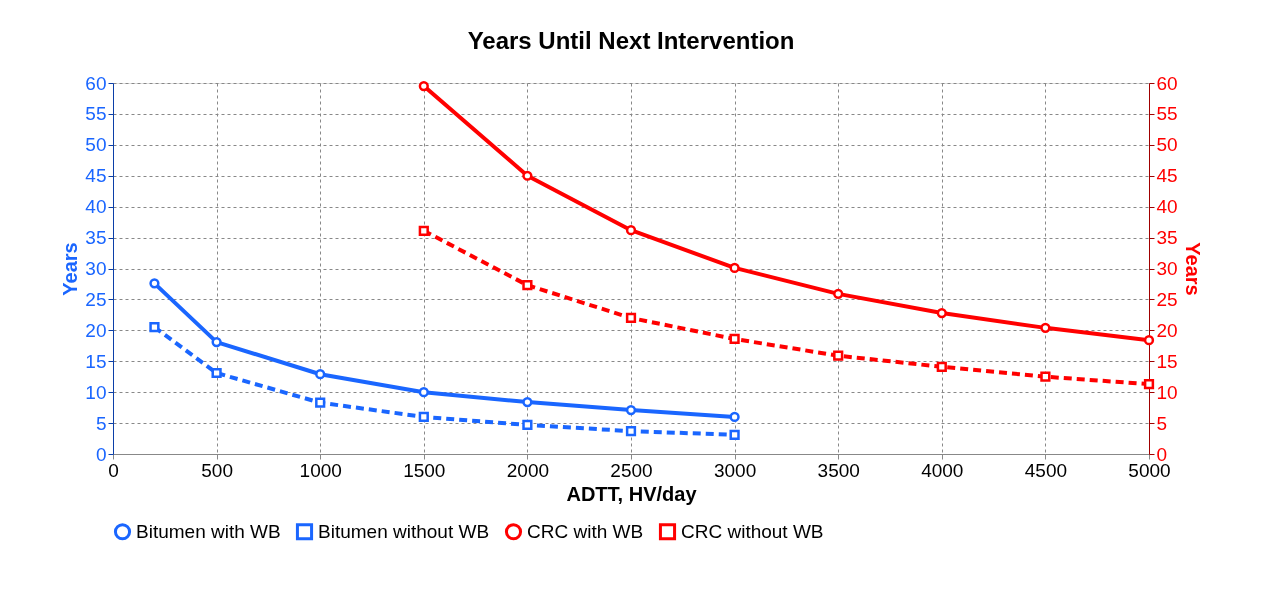 This screenshot has width=1276, height=598. What do you see at coordinates (632, 493) in the screenshot?
I see `x-axis-title: ADTT, HV/day` at bounding box center [632, 493].